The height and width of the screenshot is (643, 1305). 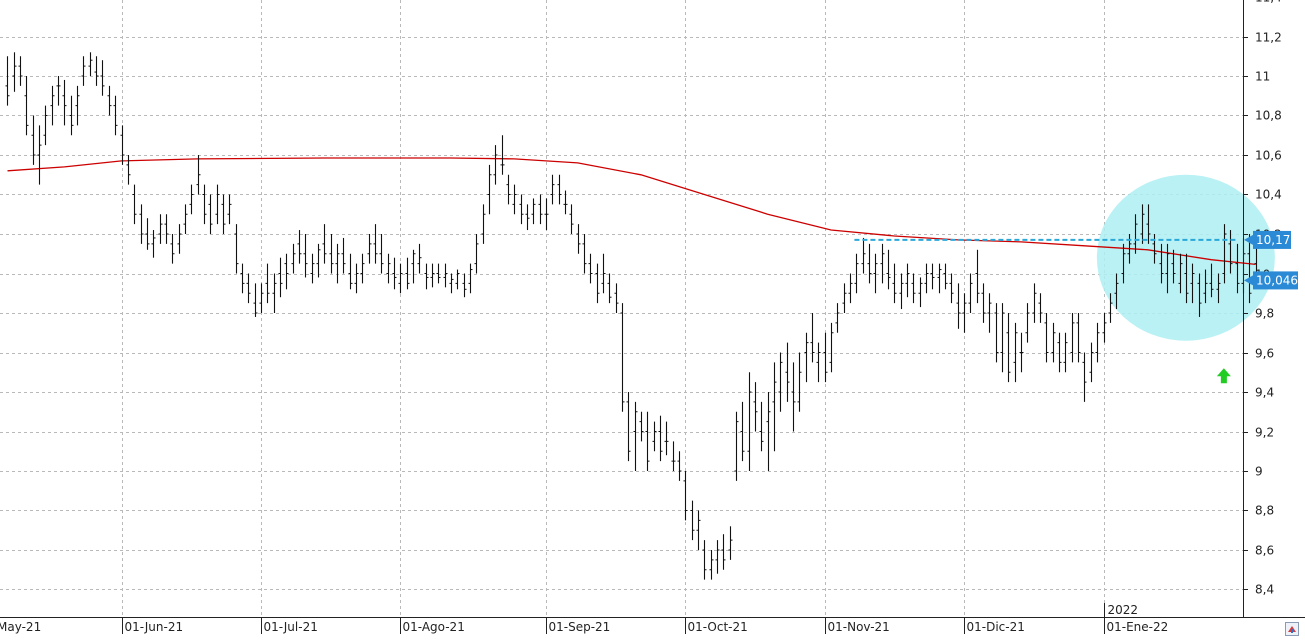 What do you see at coordinates (1123, 610) in the screenshot?
I see `year-label: 2022` at bounding box center [1123, 610].